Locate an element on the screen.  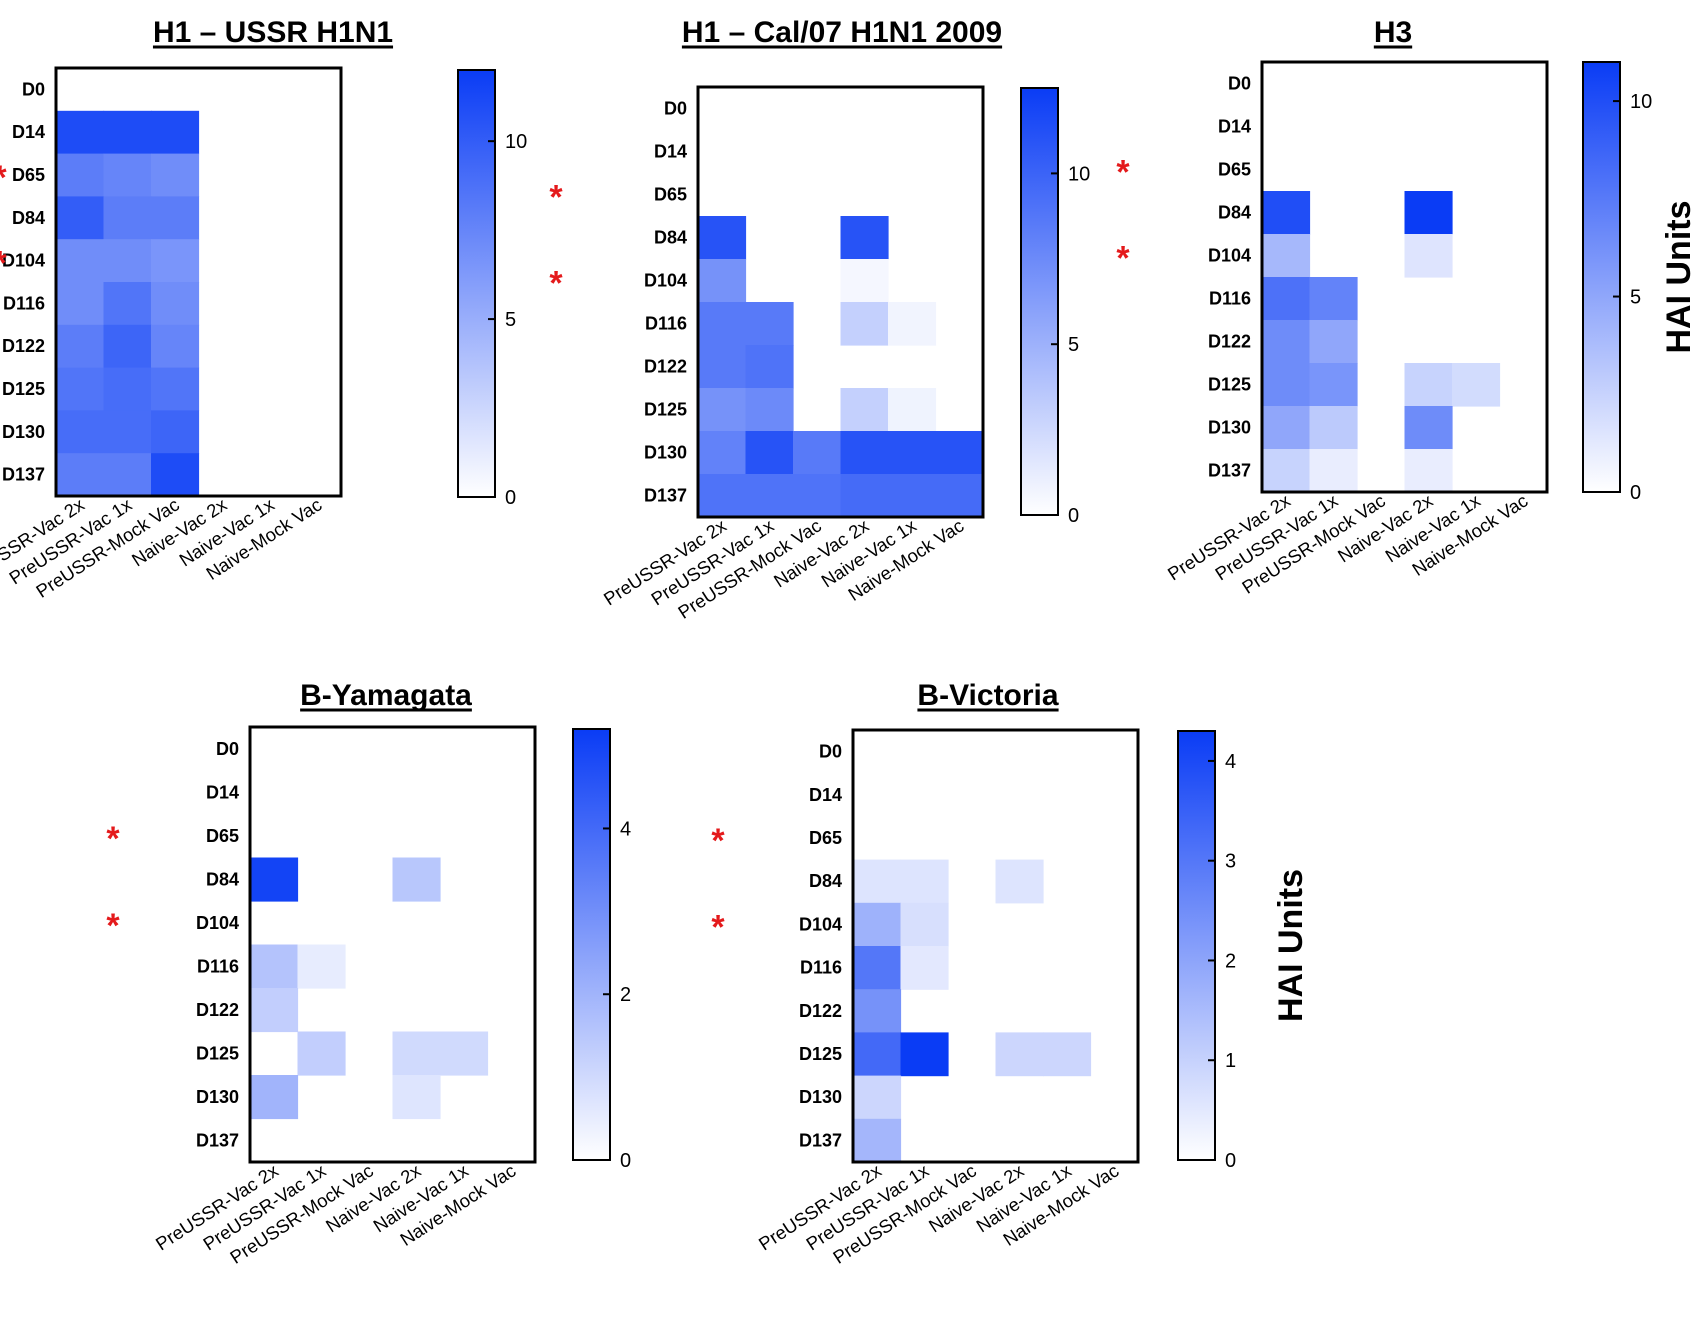
plot-frame is located at coordinates (198, 282).